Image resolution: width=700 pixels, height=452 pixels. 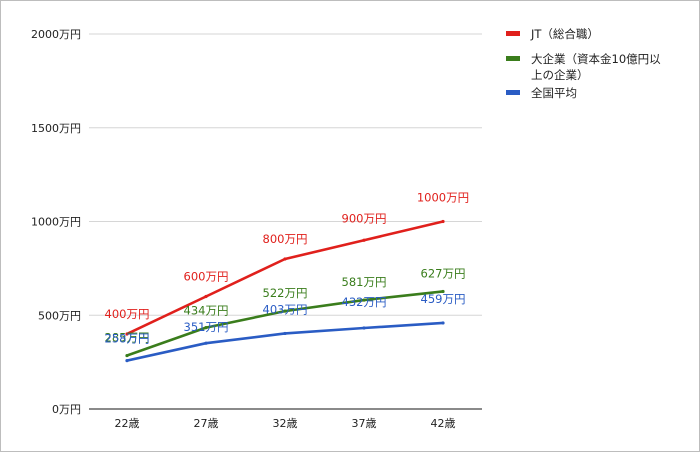 I want to click on data-label: 351万円, so click(x=206, y=327).